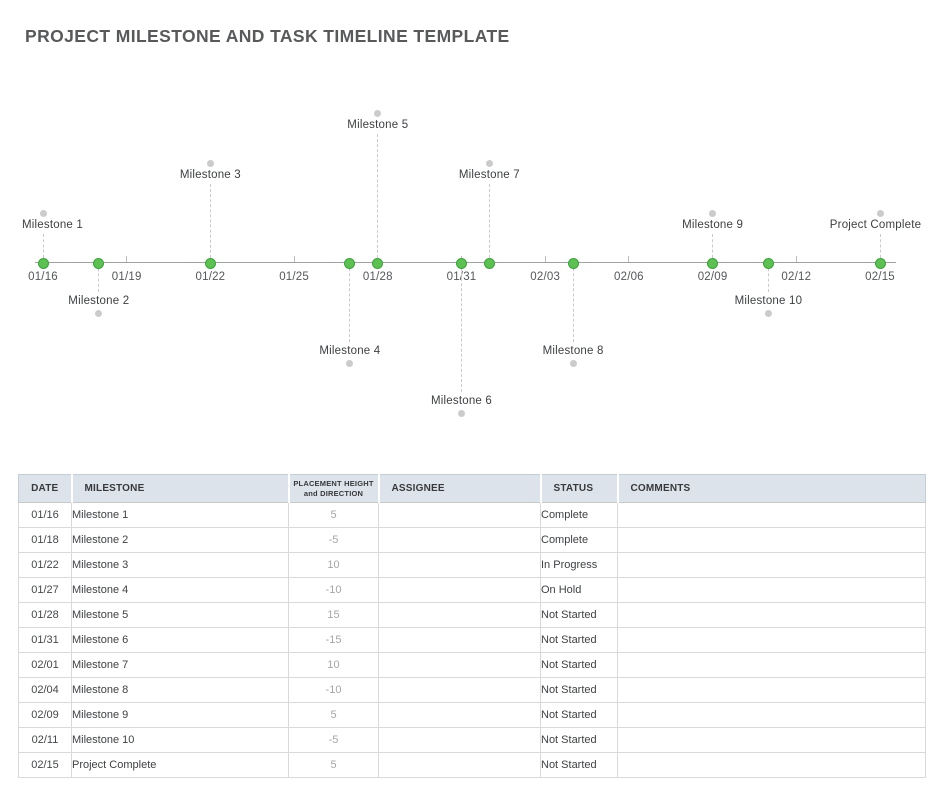 The image size is (943, 800). What do you see at coordinates (334, 488) in the screenshot?
I see `col-header-placement: PLACEMENT HEIGHT and DIRECTION` at bounding box center [334, 488].